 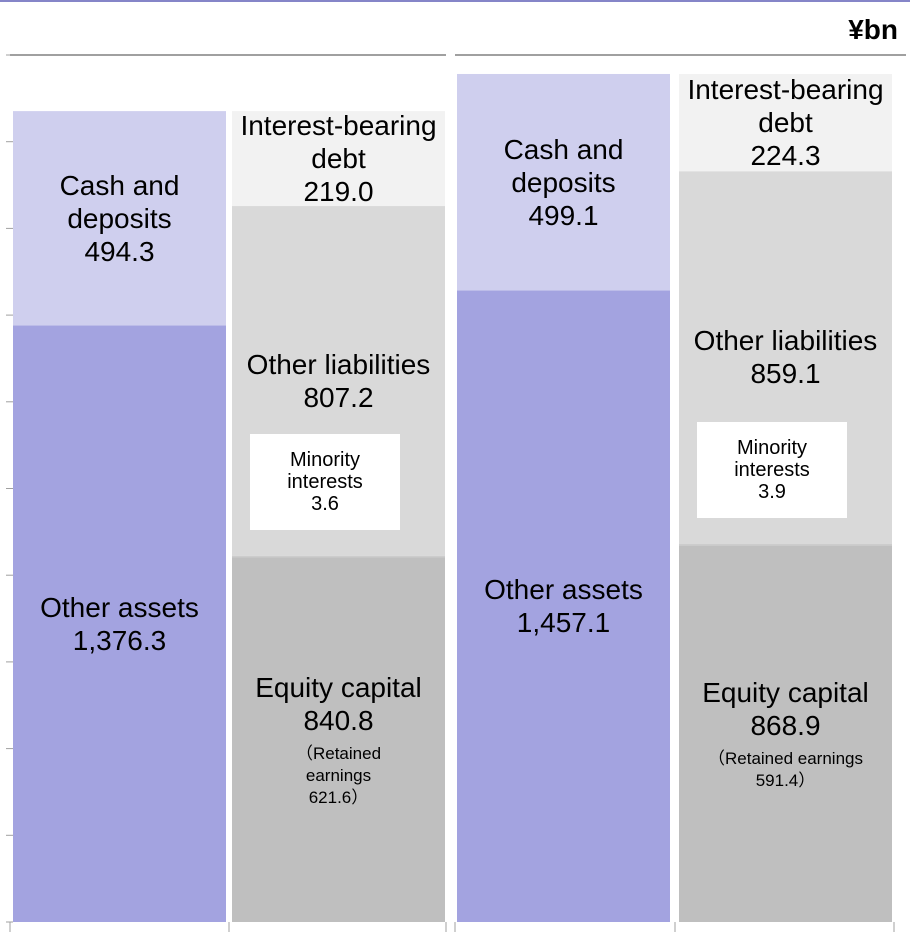 What do you see at coordinates (119, 640) in the screenshot?
I see `segment-value: 1,376.3` at bounding box center [119, 640].